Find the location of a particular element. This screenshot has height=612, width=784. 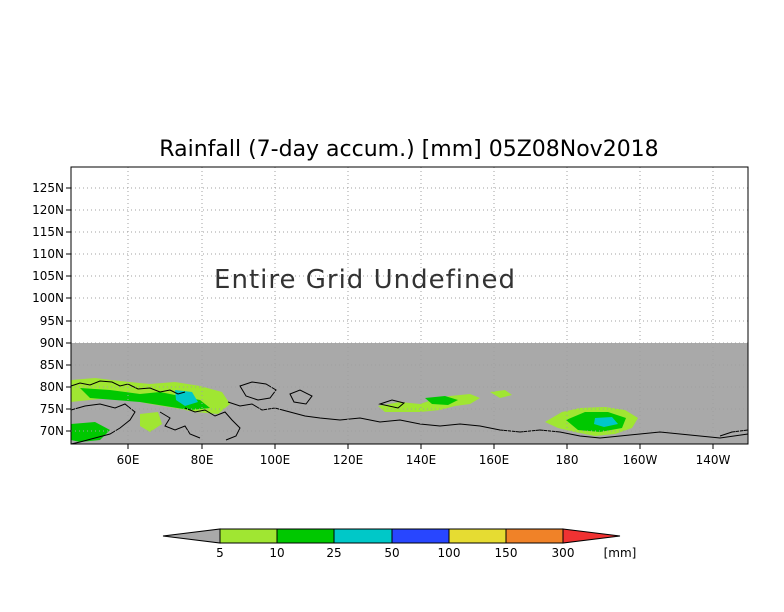

lon-label: 180 is located at coordinates (567, 460).